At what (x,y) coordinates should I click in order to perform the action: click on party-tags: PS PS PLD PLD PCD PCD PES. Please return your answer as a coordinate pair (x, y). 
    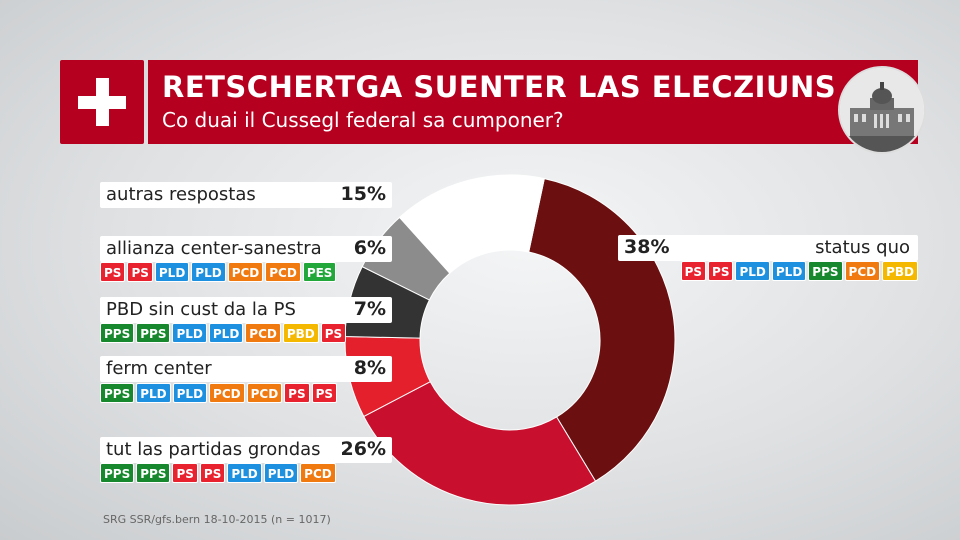
    Looking at the image, I should click on (218, 272).